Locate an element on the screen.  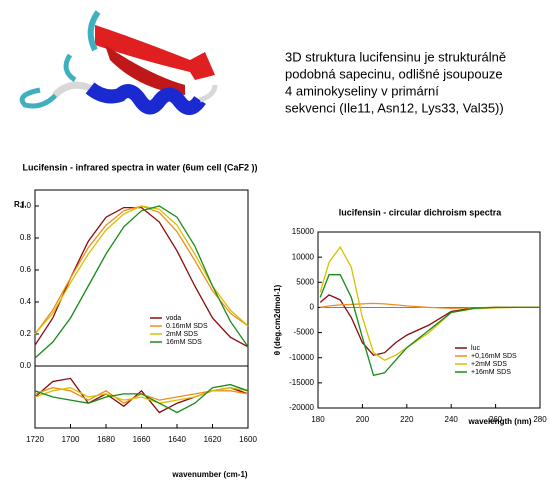
chart-title: lucifensin - circular dichroism spectra is located at coordinates (421, 212).